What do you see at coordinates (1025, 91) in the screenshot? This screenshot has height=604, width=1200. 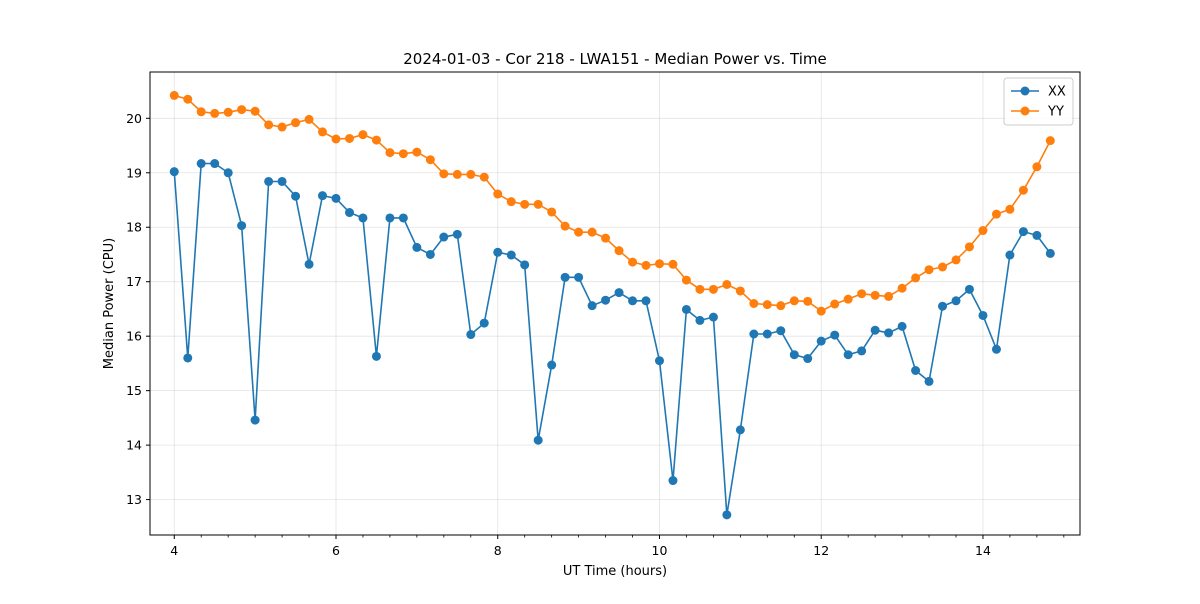 I see `legend-xx-marker` at bounding box center [1025, 91].